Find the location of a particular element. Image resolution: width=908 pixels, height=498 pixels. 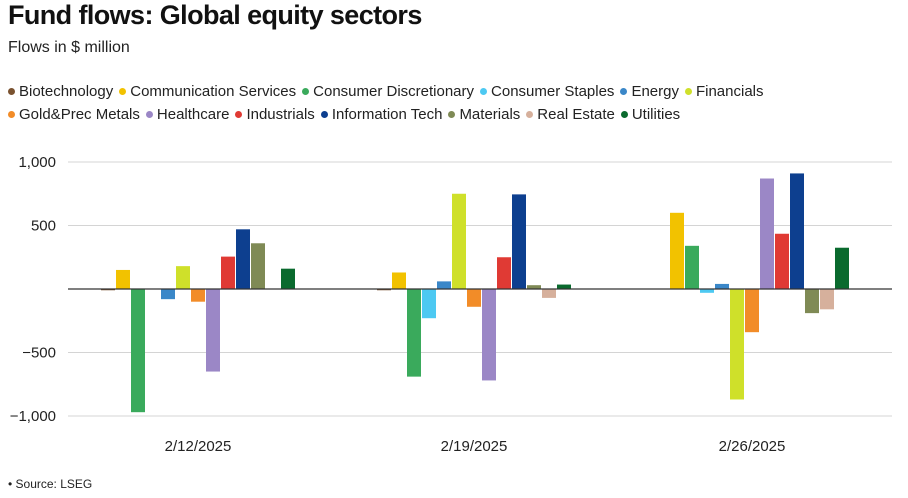

legend-item: Gold&Prec Metals is located at coordinates (74, 114).